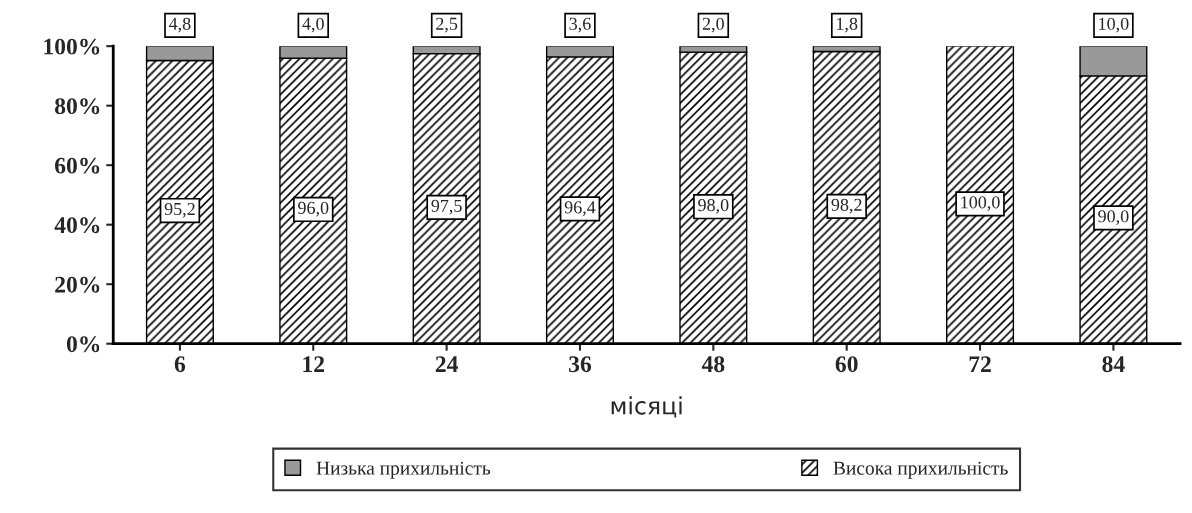  What do you see at coordinates (1114, 25) in the screenshot?
I see `data-label: 10,0` at bounding box center [1114, 25].